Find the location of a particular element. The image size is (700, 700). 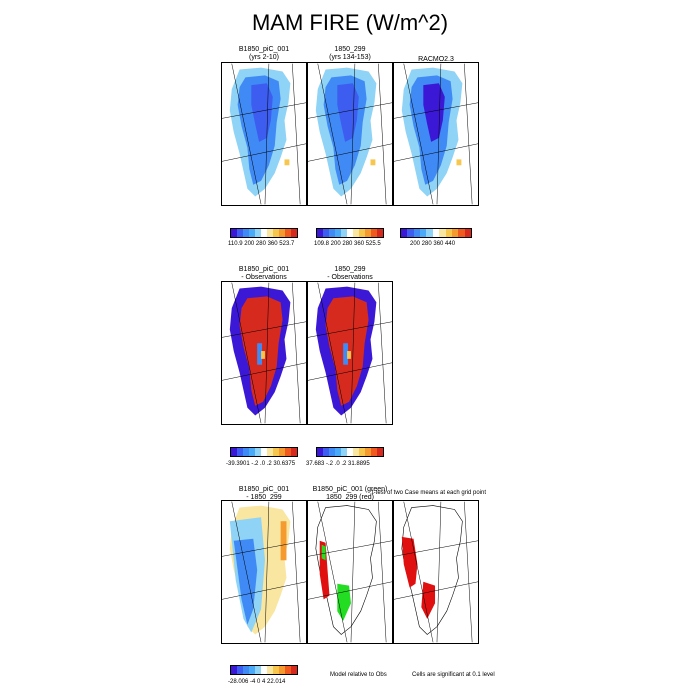

east-coast-warm is located at coordinates (283, 541).